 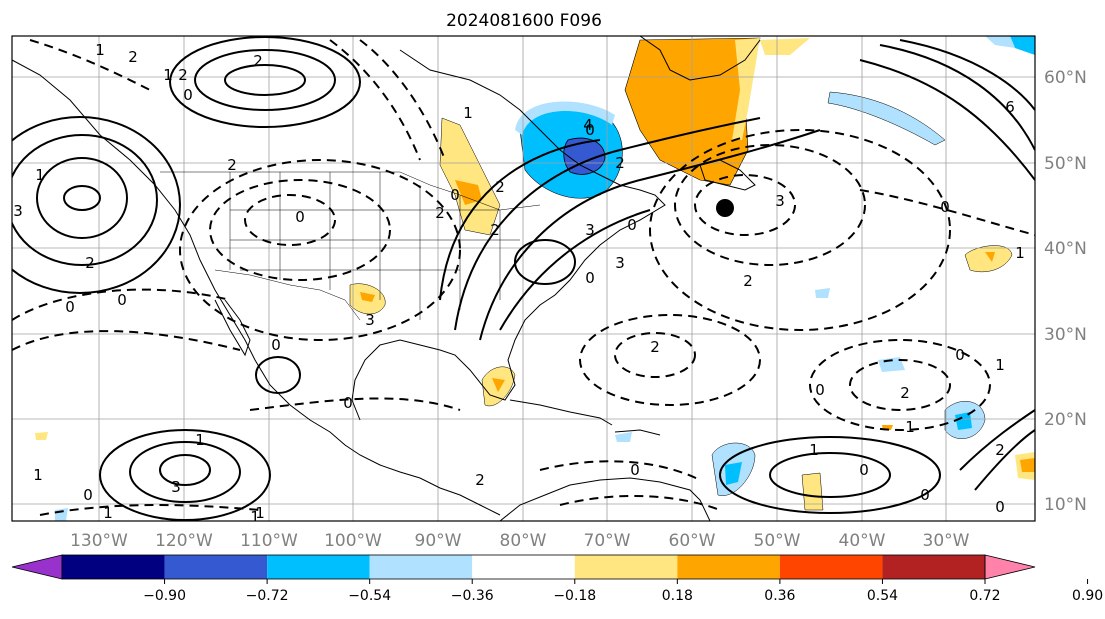 What do you see at coordinates (350, 191) in the screenshot?
I see `border-us-canada` at bounding box center [350, 191].